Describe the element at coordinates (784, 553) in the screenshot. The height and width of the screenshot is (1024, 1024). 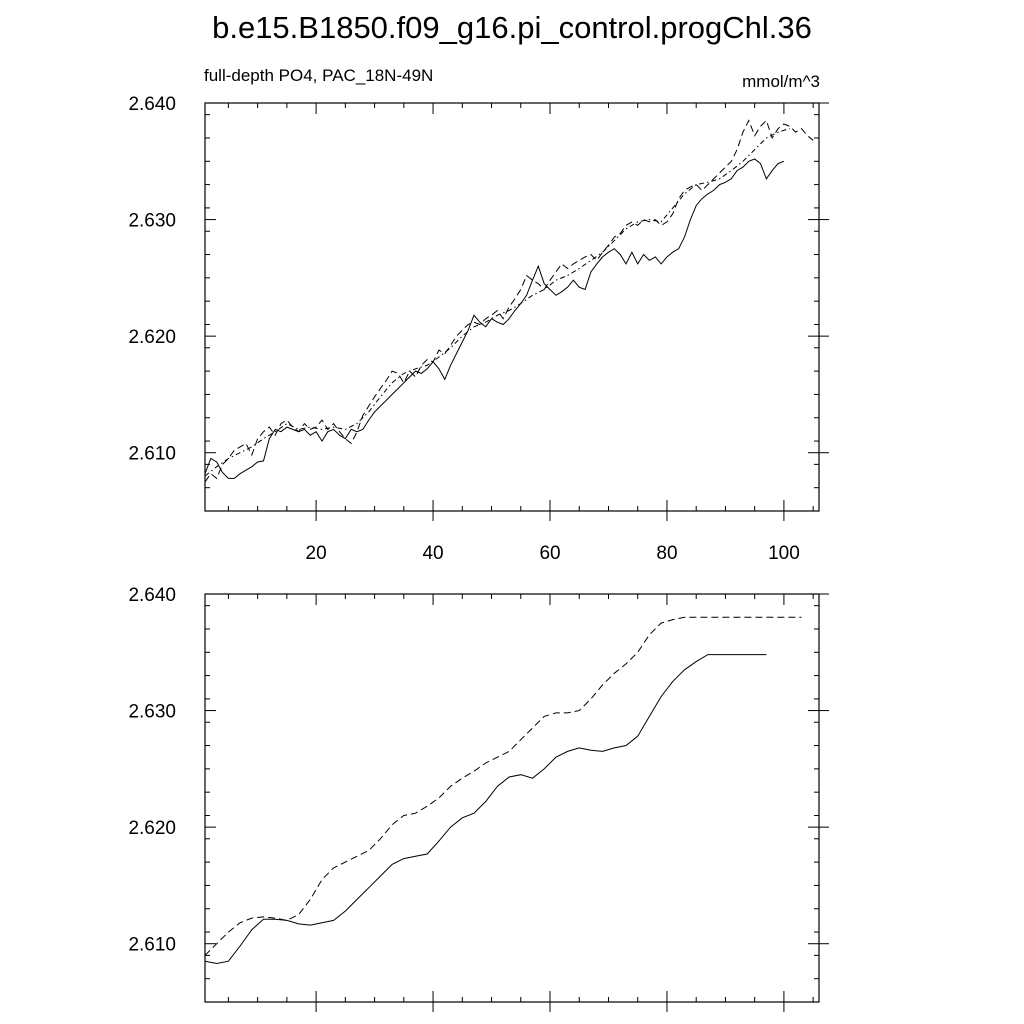
I see `top-x-tick-label: 100` at that location.